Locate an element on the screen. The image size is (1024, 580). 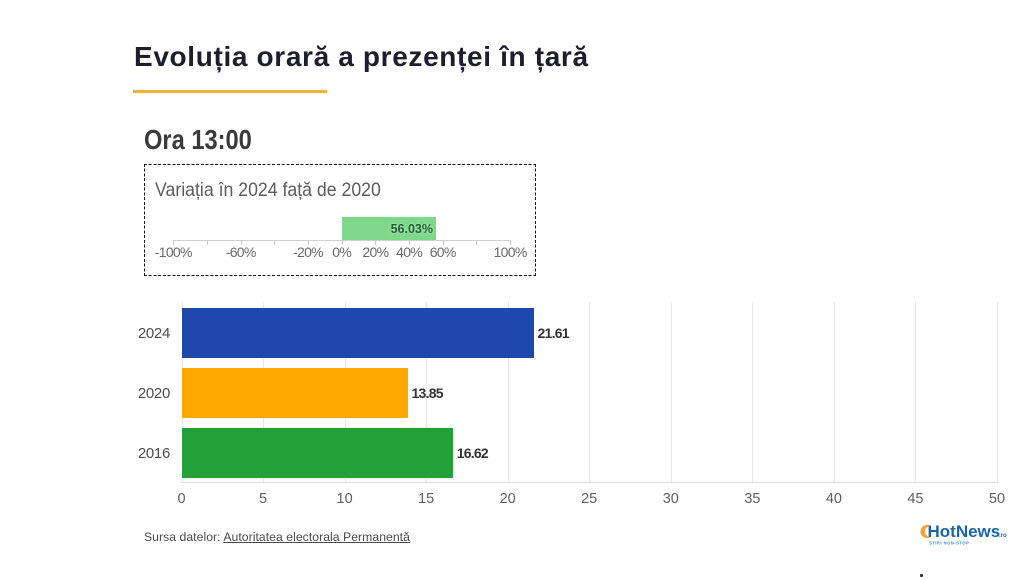
svg-text: ȘTIRI NON-STOP is located at coordinates (949, 542).